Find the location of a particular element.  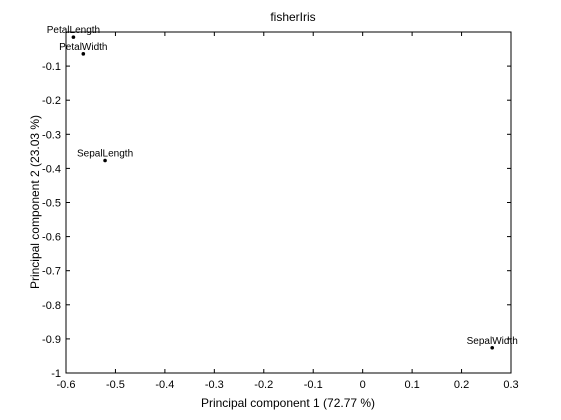

x-tick-label: -0.5 is located at coordinates (115, 385).